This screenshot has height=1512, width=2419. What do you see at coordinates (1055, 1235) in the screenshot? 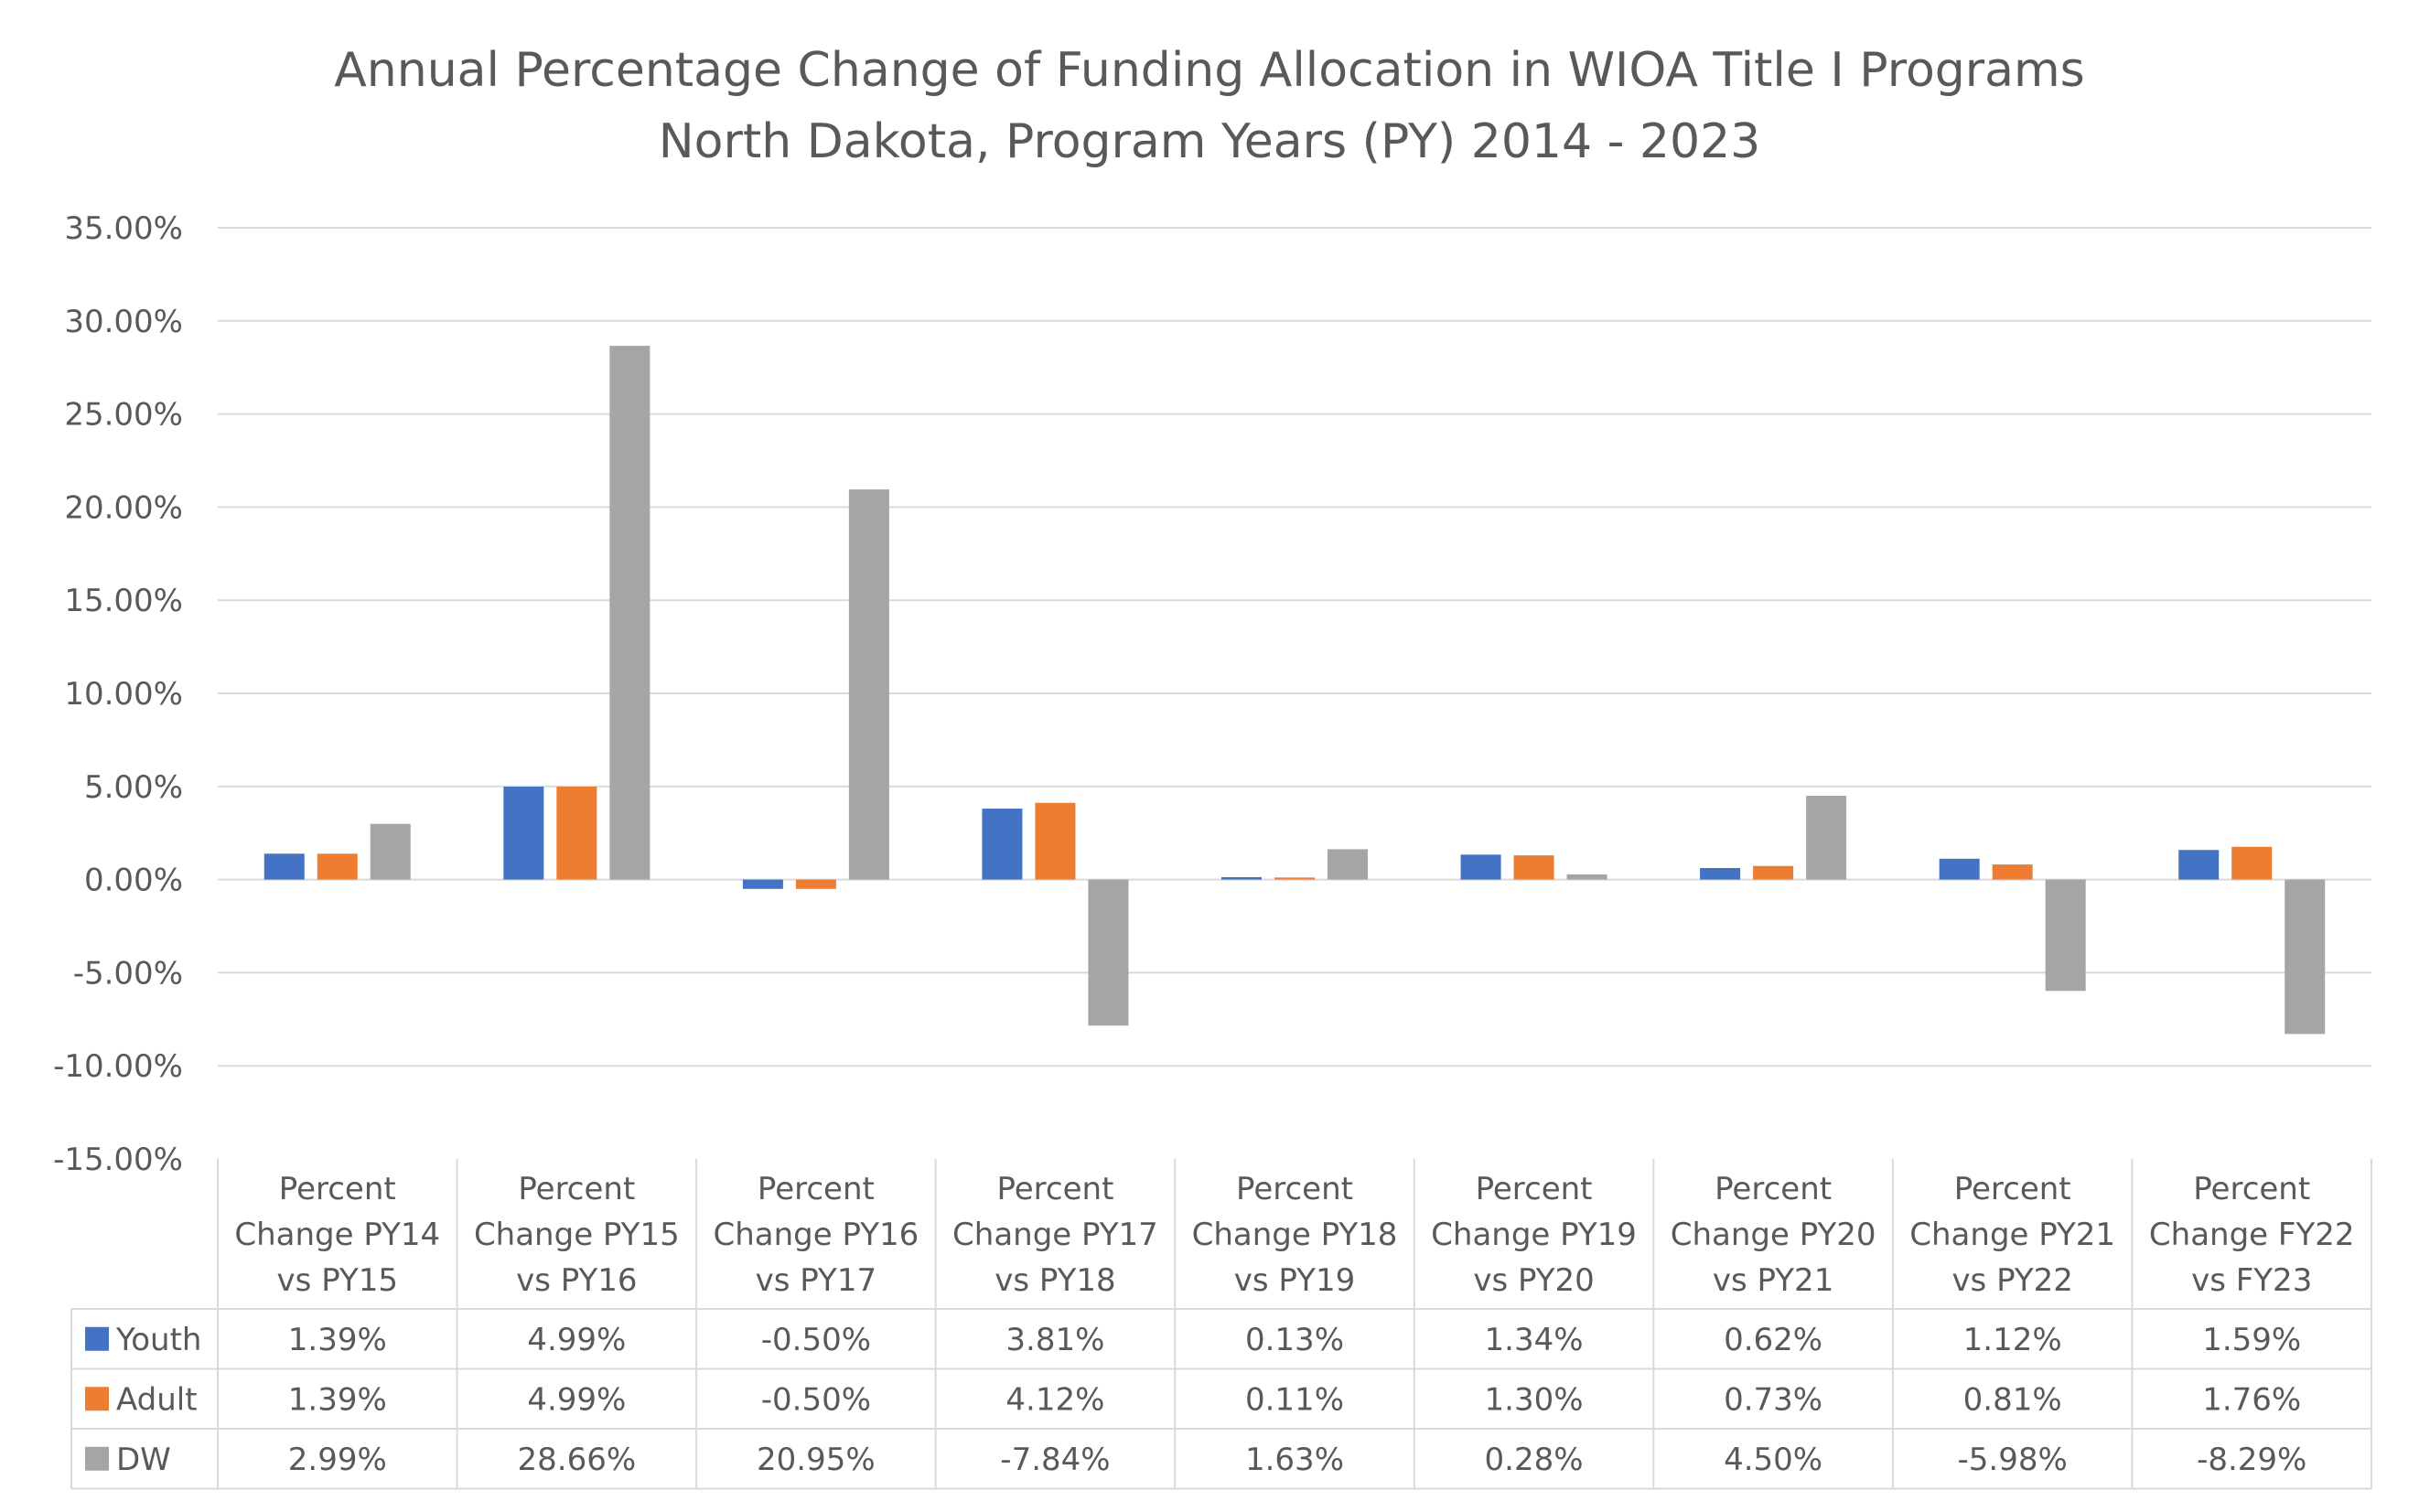
I see `category-label: Change PY17` at bounding box center [1055, 1235].